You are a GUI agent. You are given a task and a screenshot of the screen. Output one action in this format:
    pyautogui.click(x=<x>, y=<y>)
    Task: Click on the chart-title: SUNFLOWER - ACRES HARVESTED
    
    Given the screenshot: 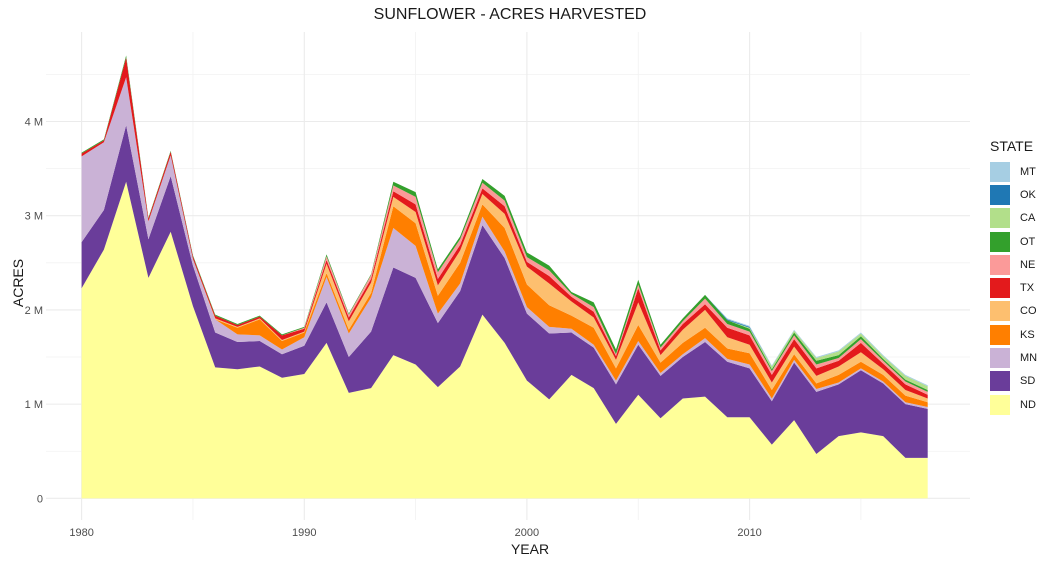 What is the action you would take?
    pyautogui.click(x=510, y=14)
    